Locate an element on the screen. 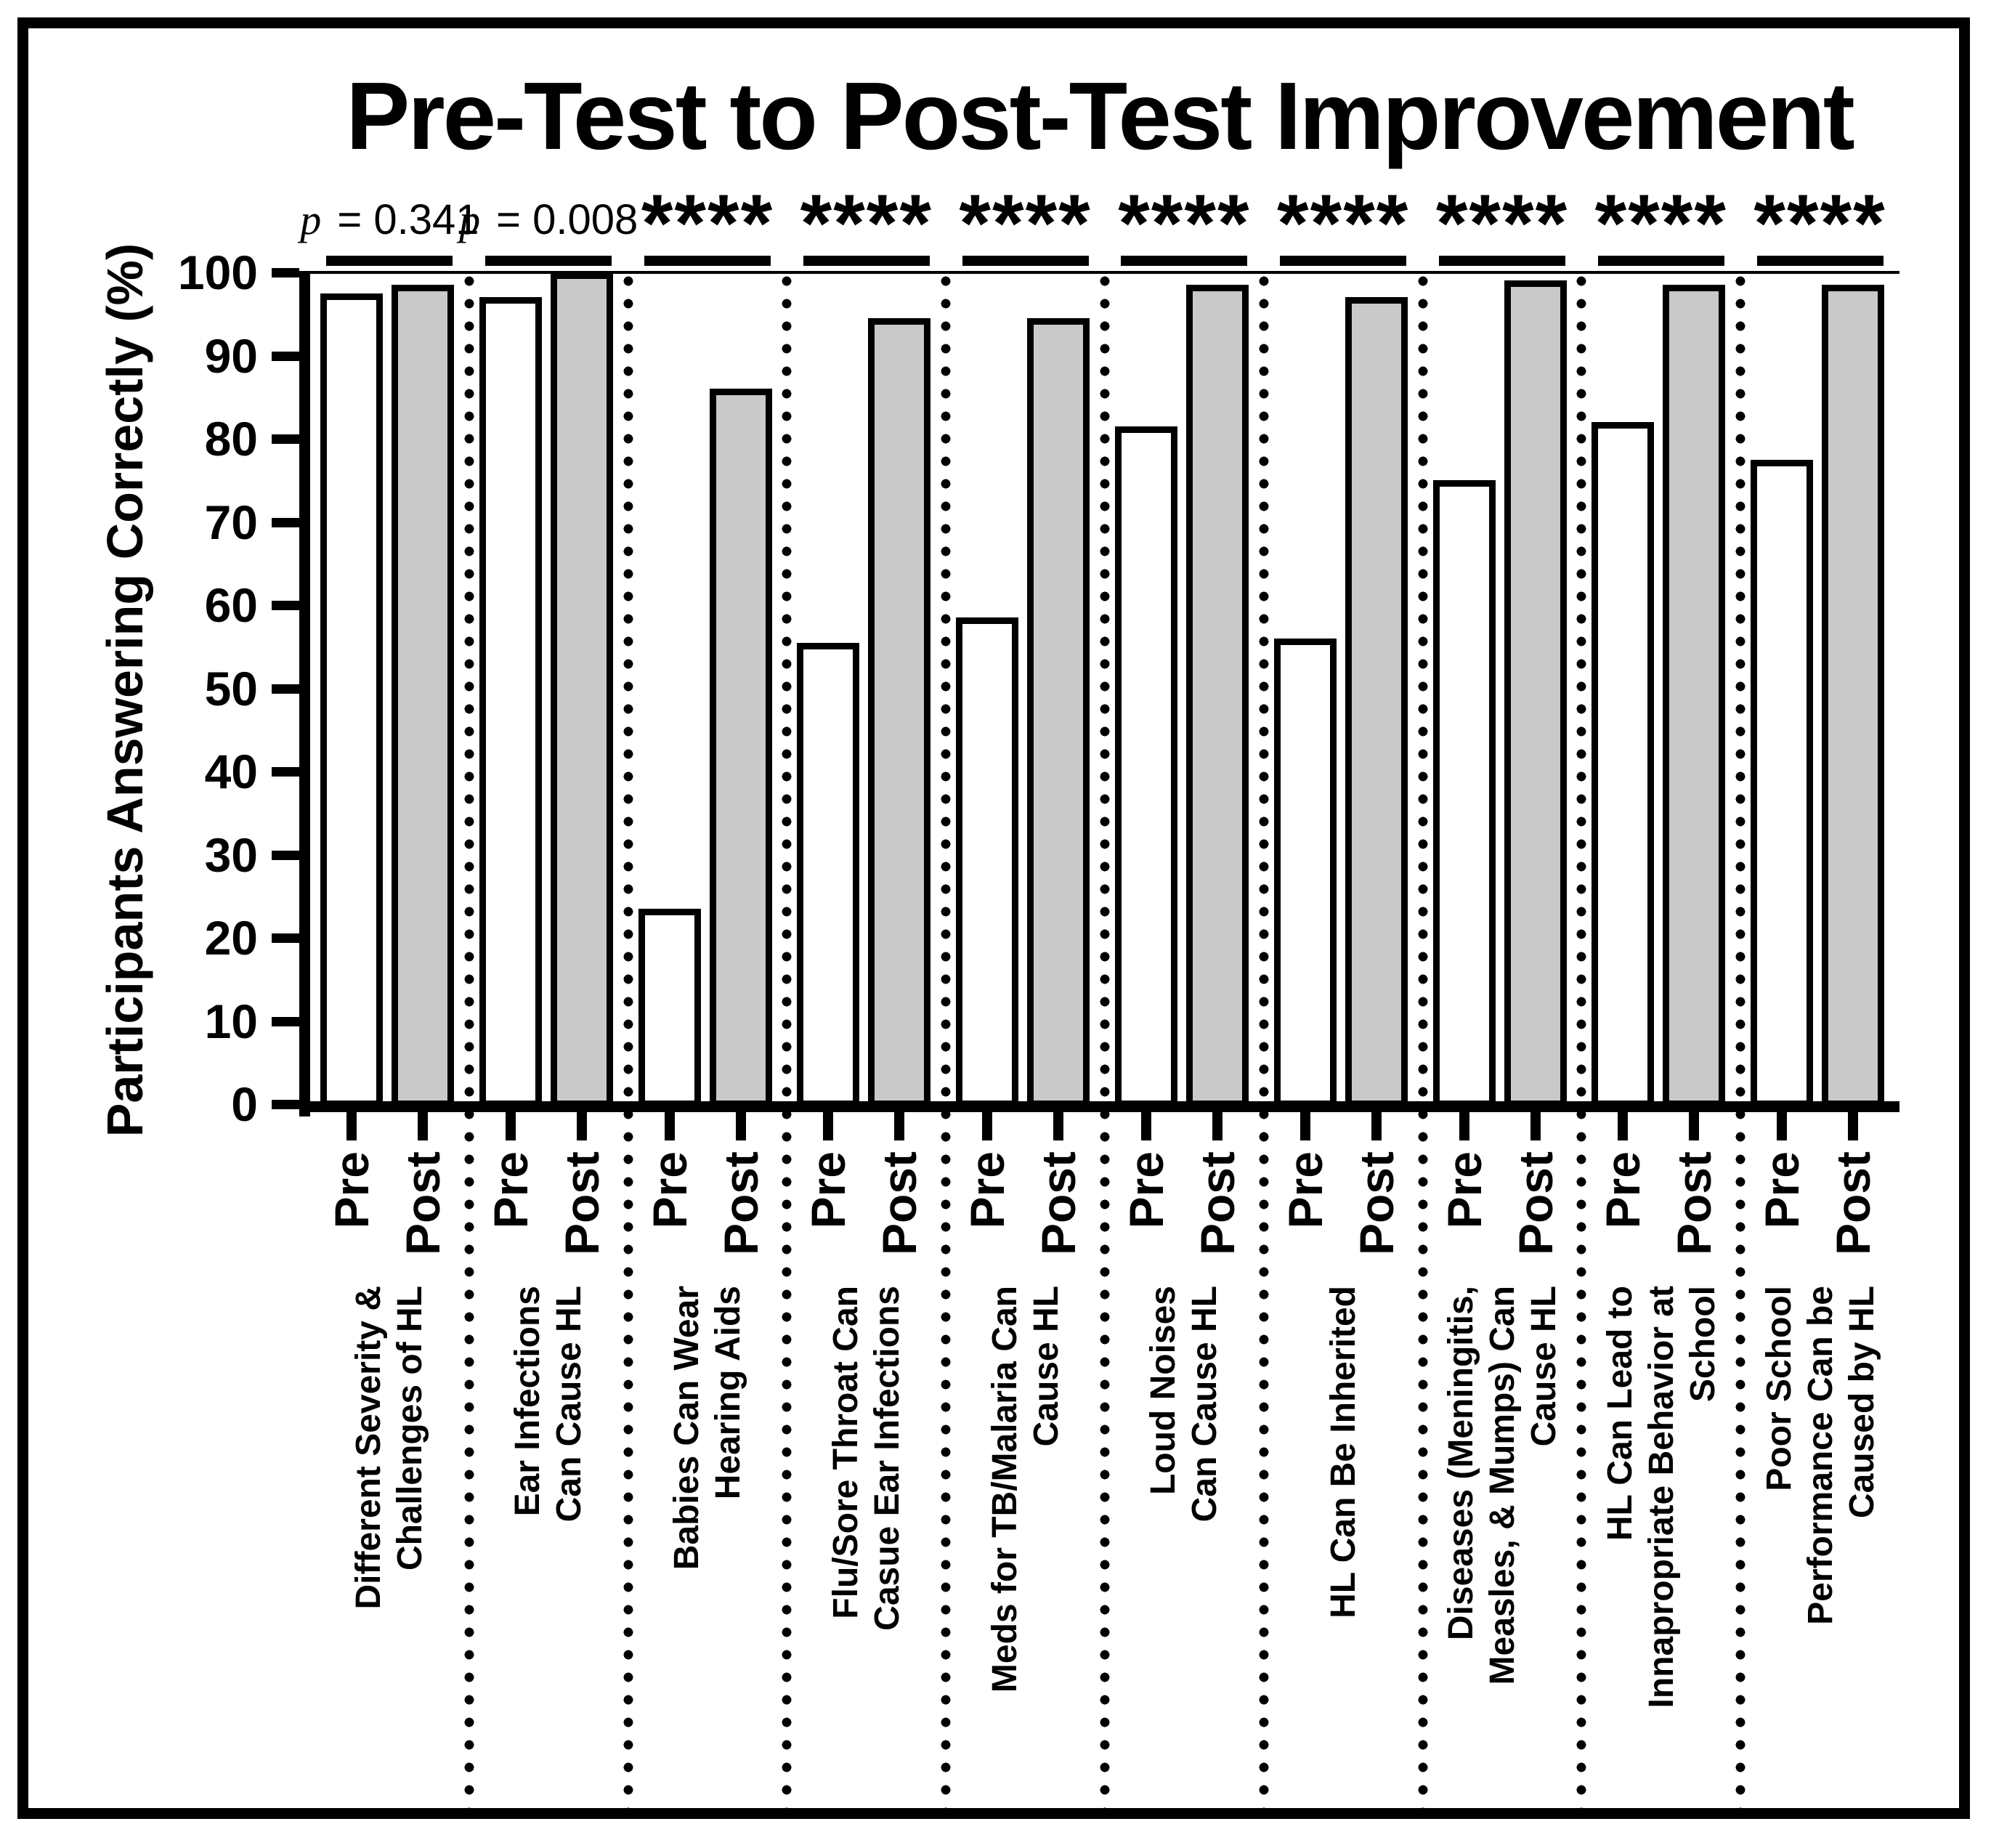 This screenshot has height=1848, width=1999. y-tick-label: 100 is located at coordinates (218, 272).